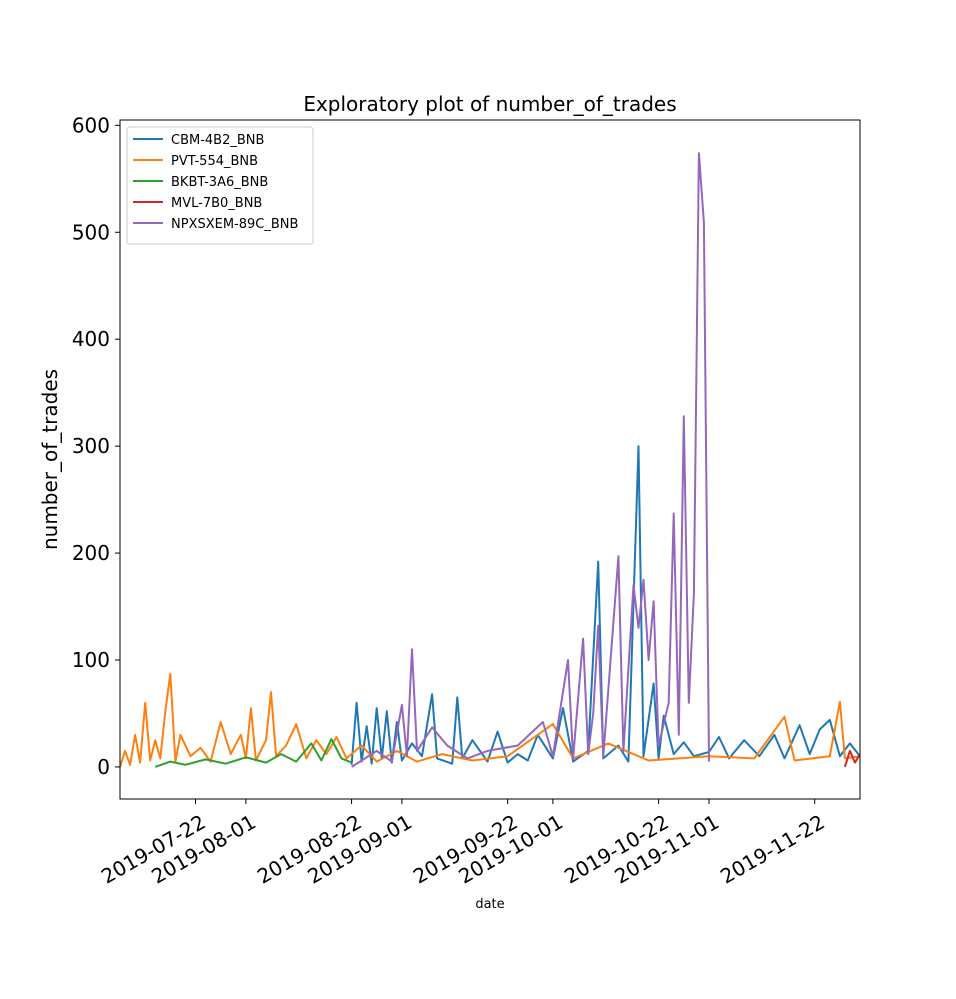  What do you see at coordinates (219, 182) in the screenshot?
I see `legend-label: BKBT-3A6_BNB` at bounding box center [219, 182].